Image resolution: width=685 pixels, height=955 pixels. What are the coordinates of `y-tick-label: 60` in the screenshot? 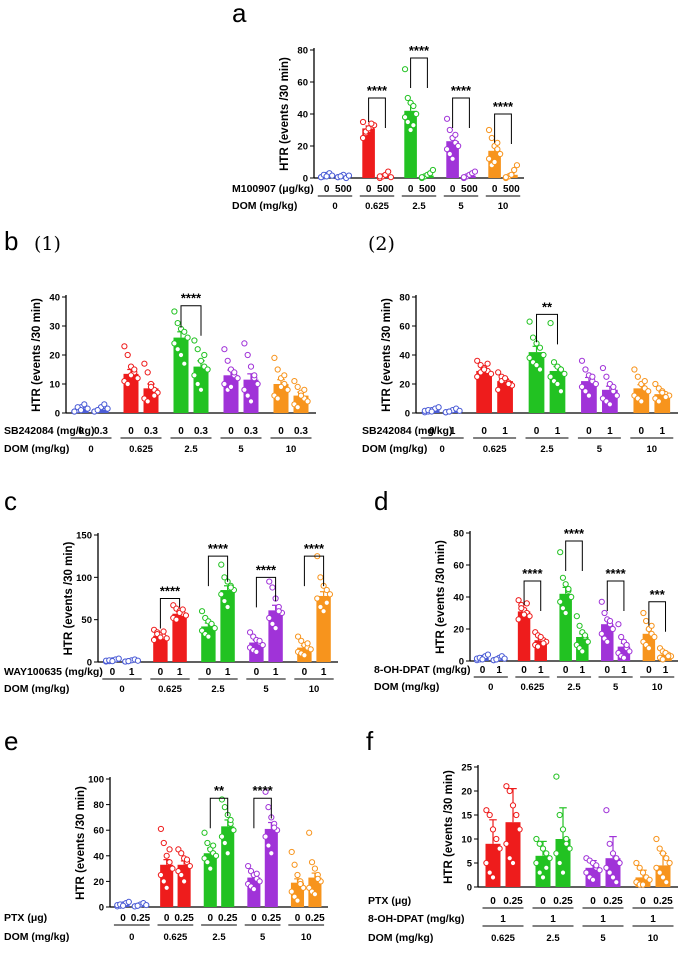 It's located at (458, 566).